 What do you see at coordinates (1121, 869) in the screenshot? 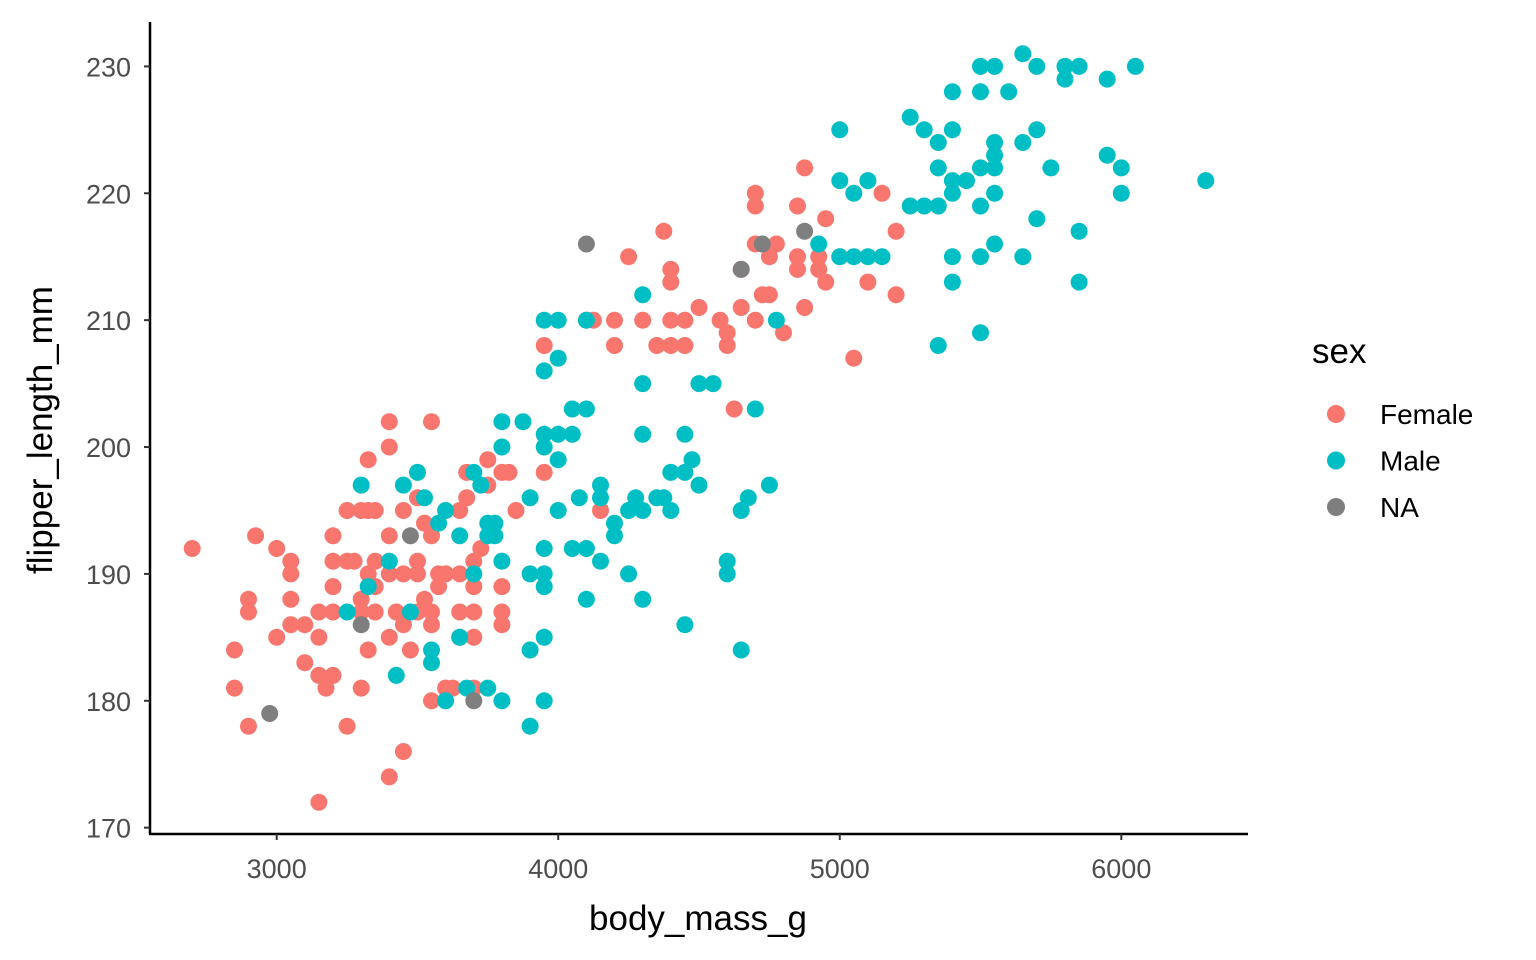
I see `x-tick-label-3: 6000` at bounding box center [1121, 869].